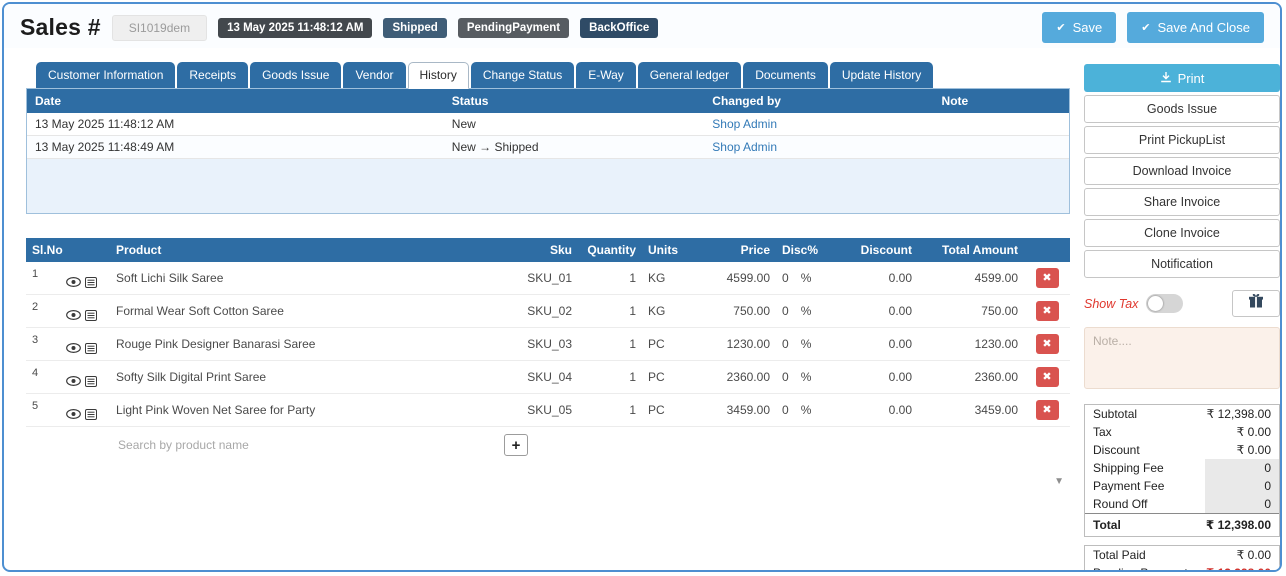 This screenshot has height=576, width=1286. I want to click on save-and-close-button: ✔ Save And Close, so click(1195, 27).